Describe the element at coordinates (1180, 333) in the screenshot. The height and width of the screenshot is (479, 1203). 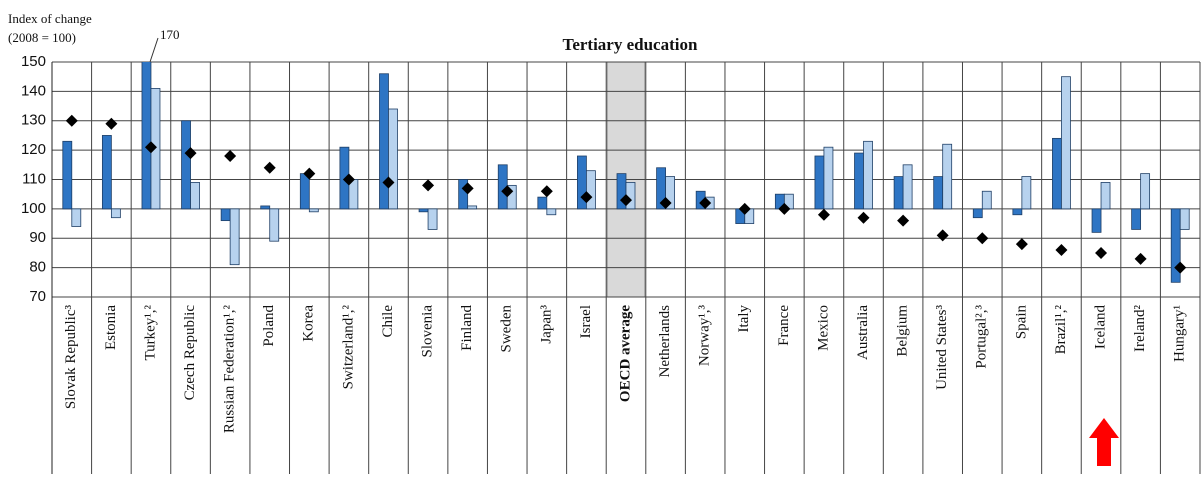
I see `x-tick-label: Hungary¹` at that location.